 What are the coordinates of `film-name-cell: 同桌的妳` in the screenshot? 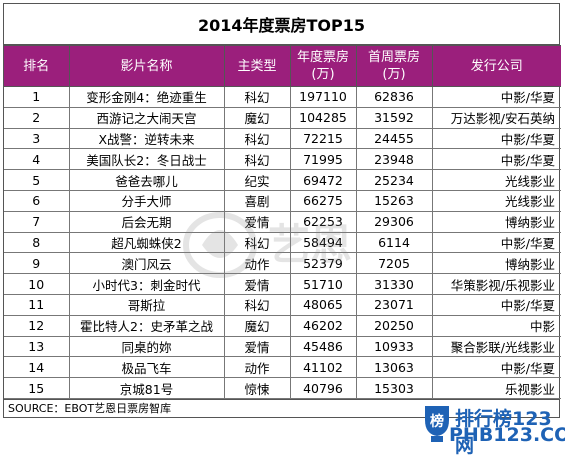 It's located at (146, 346).